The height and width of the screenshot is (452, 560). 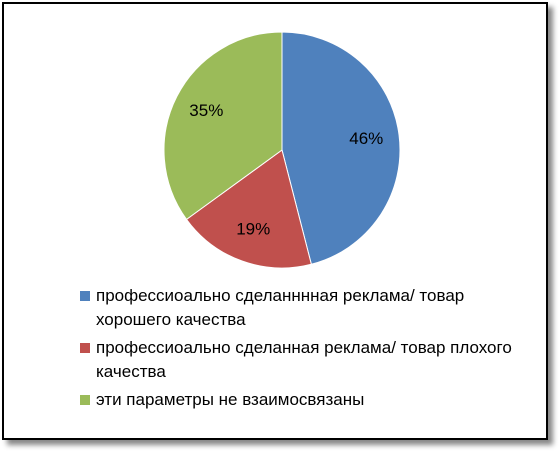 I want to click on legend-label: эти параметры не взаимосвязаны, so click(x=230, y=399).